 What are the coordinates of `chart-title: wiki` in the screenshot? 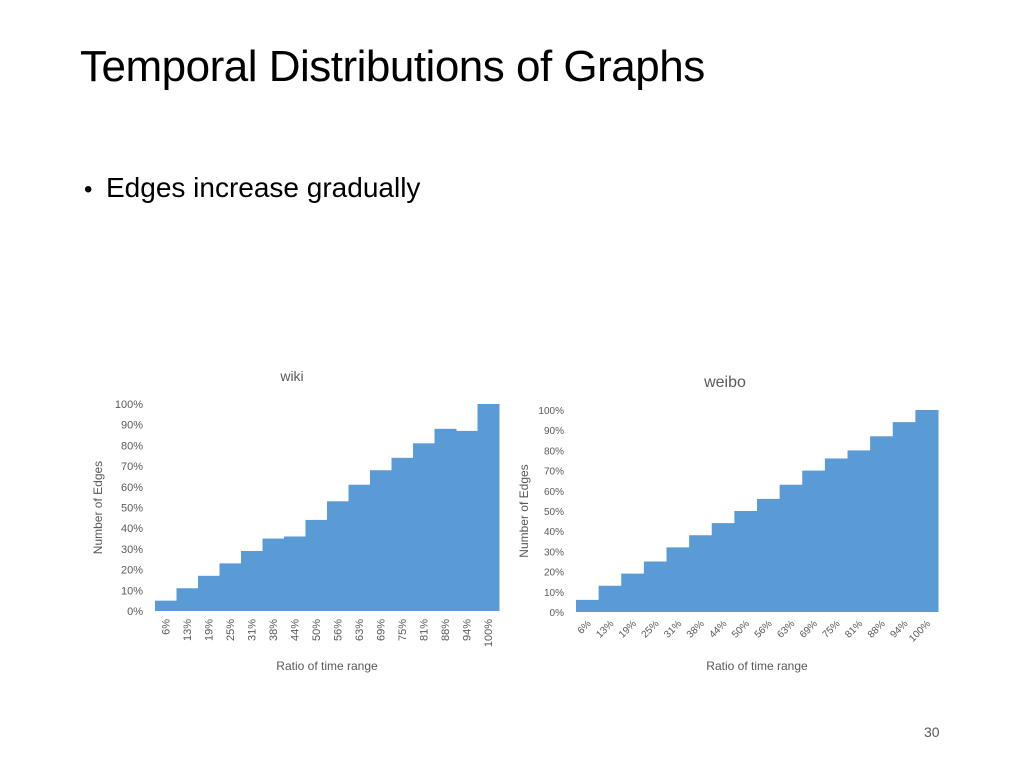 It's located at (291, 376).